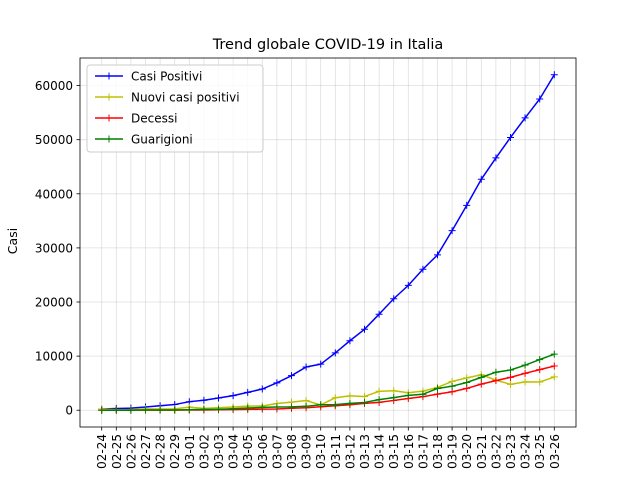 This screenshot has width=640, height=484. Describe the element at coordinates (394, 451) in the screenshot. I see `x-tick-label: 03-15` at that location.